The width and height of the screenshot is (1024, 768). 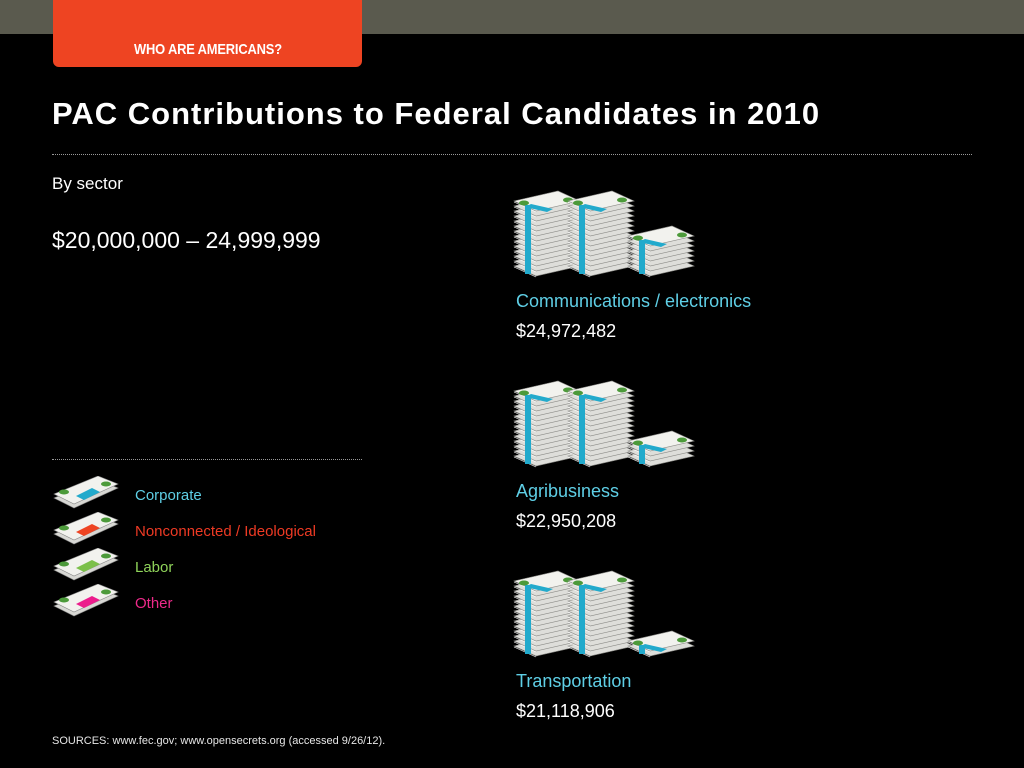 I want to click on legend-label: Corporate, so click(x=168, y=495).